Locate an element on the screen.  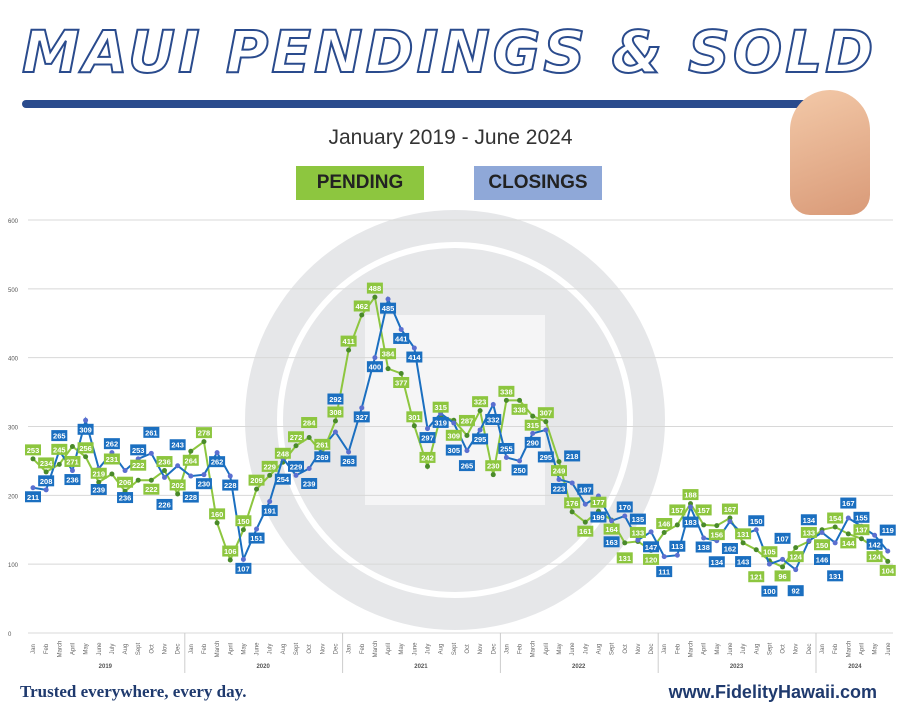
x-tick-label: July is located at coordinates (113, 649).